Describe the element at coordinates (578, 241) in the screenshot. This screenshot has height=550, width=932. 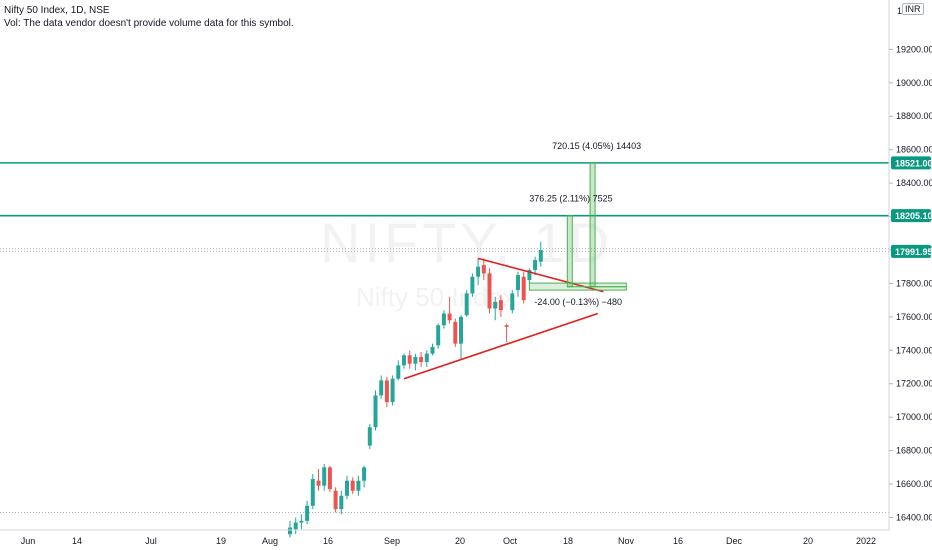
I see `measure-tool: 376.25 (2.11%) 7525` at that location.